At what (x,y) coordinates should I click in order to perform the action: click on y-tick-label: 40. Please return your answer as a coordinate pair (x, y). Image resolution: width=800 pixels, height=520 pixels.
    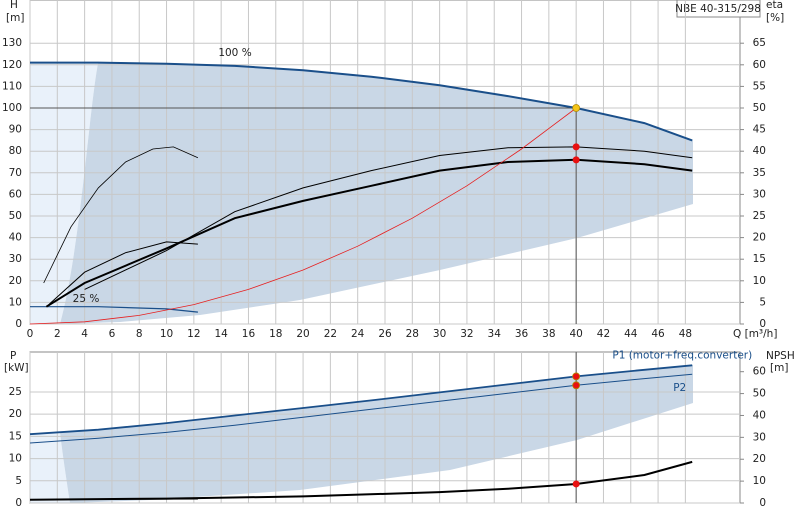
    Looking at the image, I should click on (15, 238).